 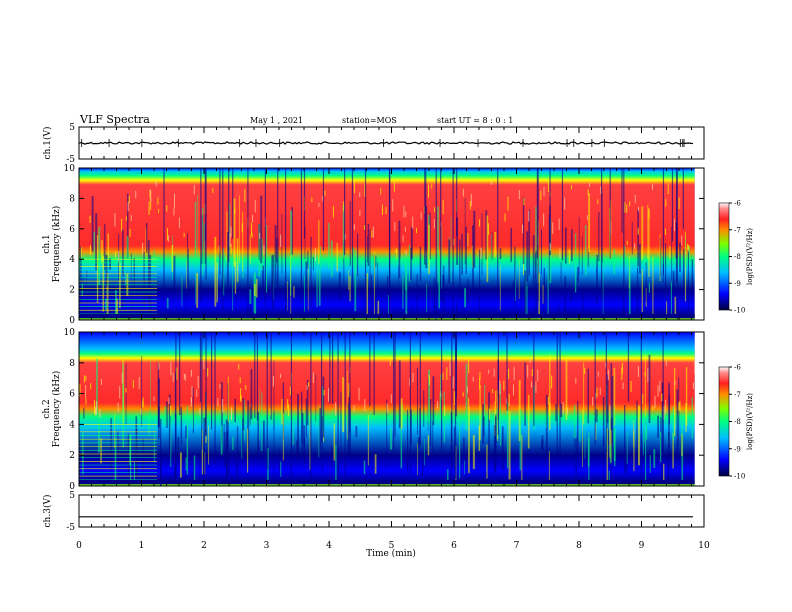 What do you see at coordinates (329, 546) in the screenshot?
I see `x-tick-label: 4` at bounding box center [329, 546].